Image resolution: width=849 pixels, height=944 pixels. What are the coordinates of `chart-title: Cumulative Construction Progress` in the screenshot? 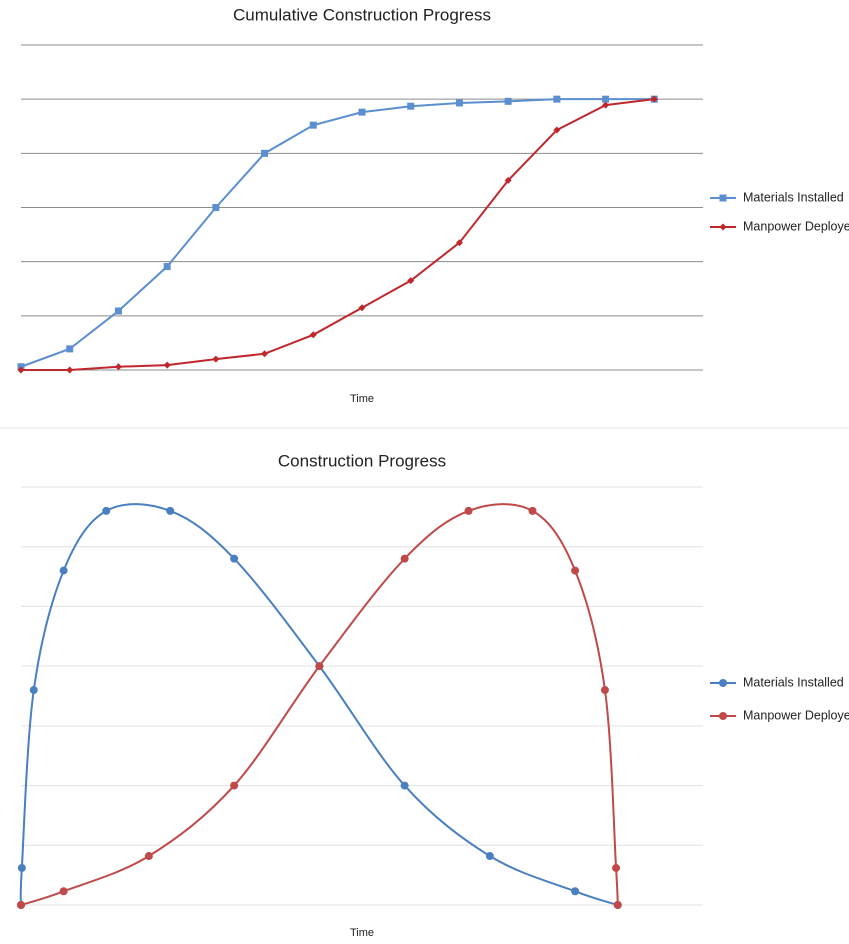 It's located at (362, 14).